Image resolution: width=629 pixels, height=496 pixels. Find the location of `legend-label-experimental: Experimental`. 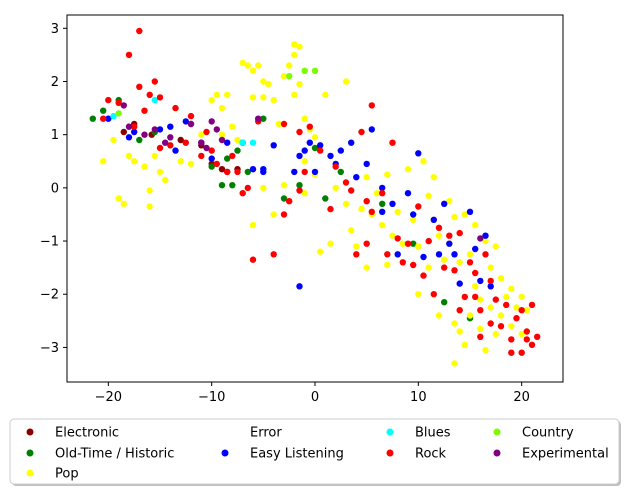

legend-label-experimental: Experimental is located at coordinates (565, 454).